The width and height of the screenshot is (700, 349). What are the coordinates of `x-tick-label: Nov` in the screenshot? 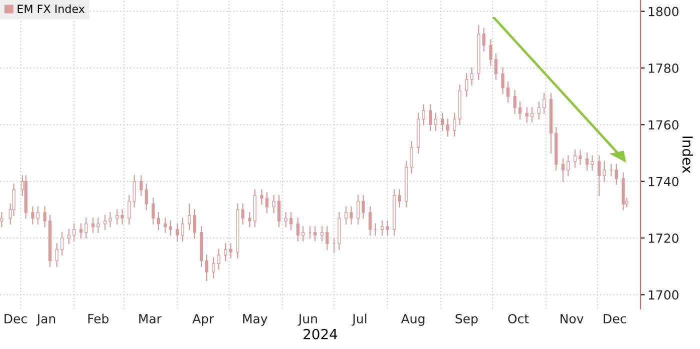 It's located at (572, 319).